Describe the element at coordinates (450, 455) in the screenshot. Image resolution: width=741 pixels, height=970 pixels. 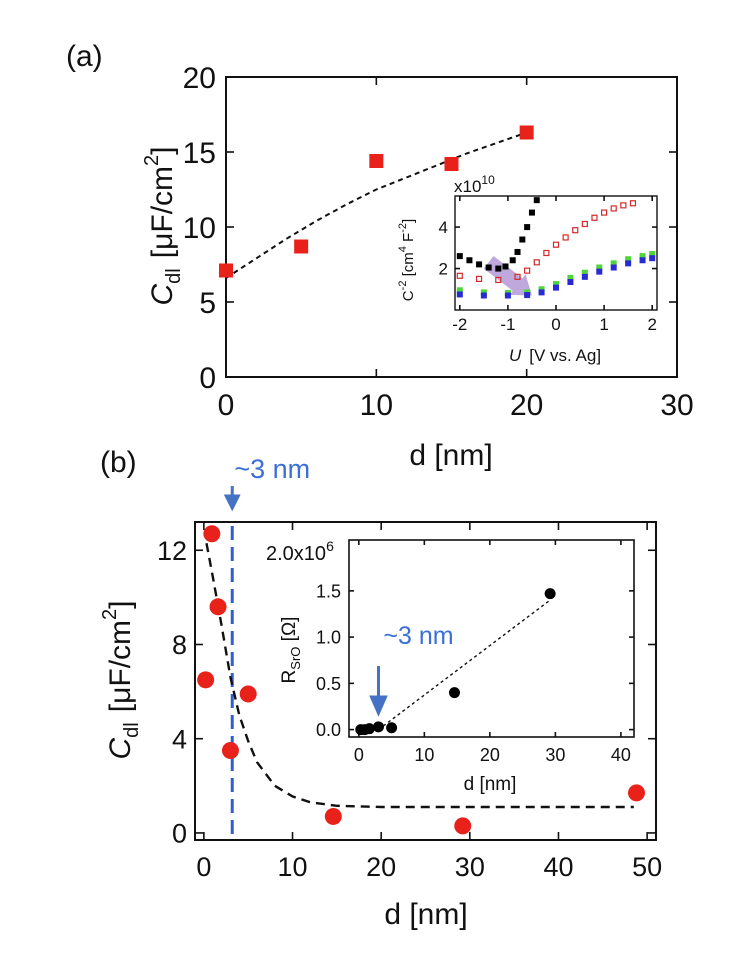
I see `chart-a-xlabel: d [nm]` at that location.